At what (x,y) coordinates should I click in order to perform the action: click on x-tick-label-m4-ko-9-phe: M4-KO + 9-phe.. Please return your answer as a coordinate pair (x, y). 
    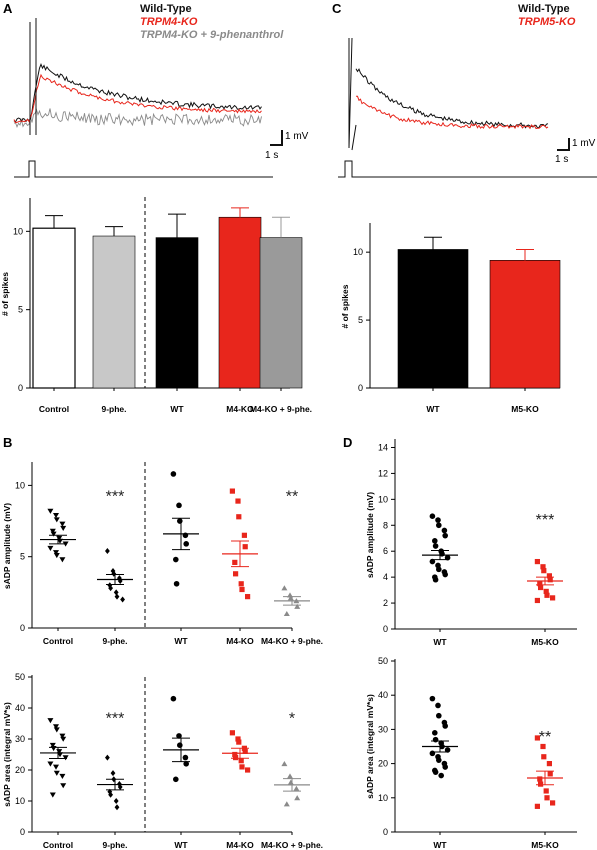
    Looking at the image, I should click on (292, 641).